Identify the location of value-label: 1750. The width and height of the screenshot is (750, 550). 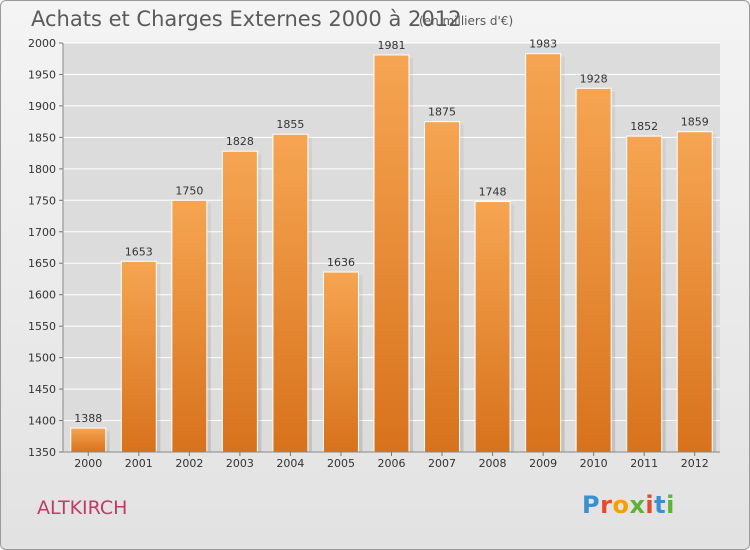
(189, 190).